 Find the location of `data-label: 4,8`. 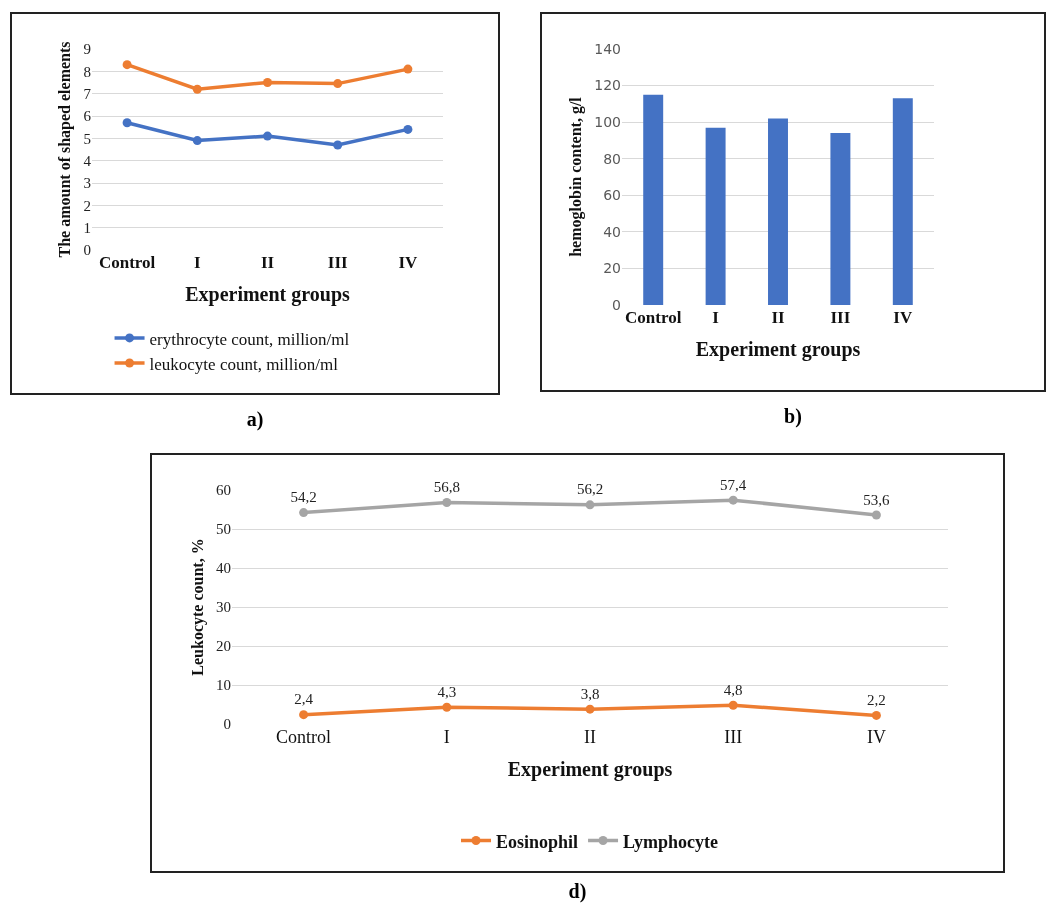

data-label: 4,8 is located at coordinates (733, 689).